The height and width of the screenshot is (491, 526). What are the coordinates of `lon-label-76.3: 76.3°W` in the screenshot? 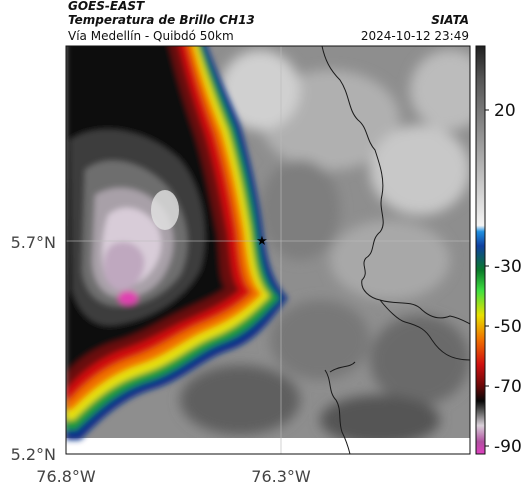 It's located at (281, 476).